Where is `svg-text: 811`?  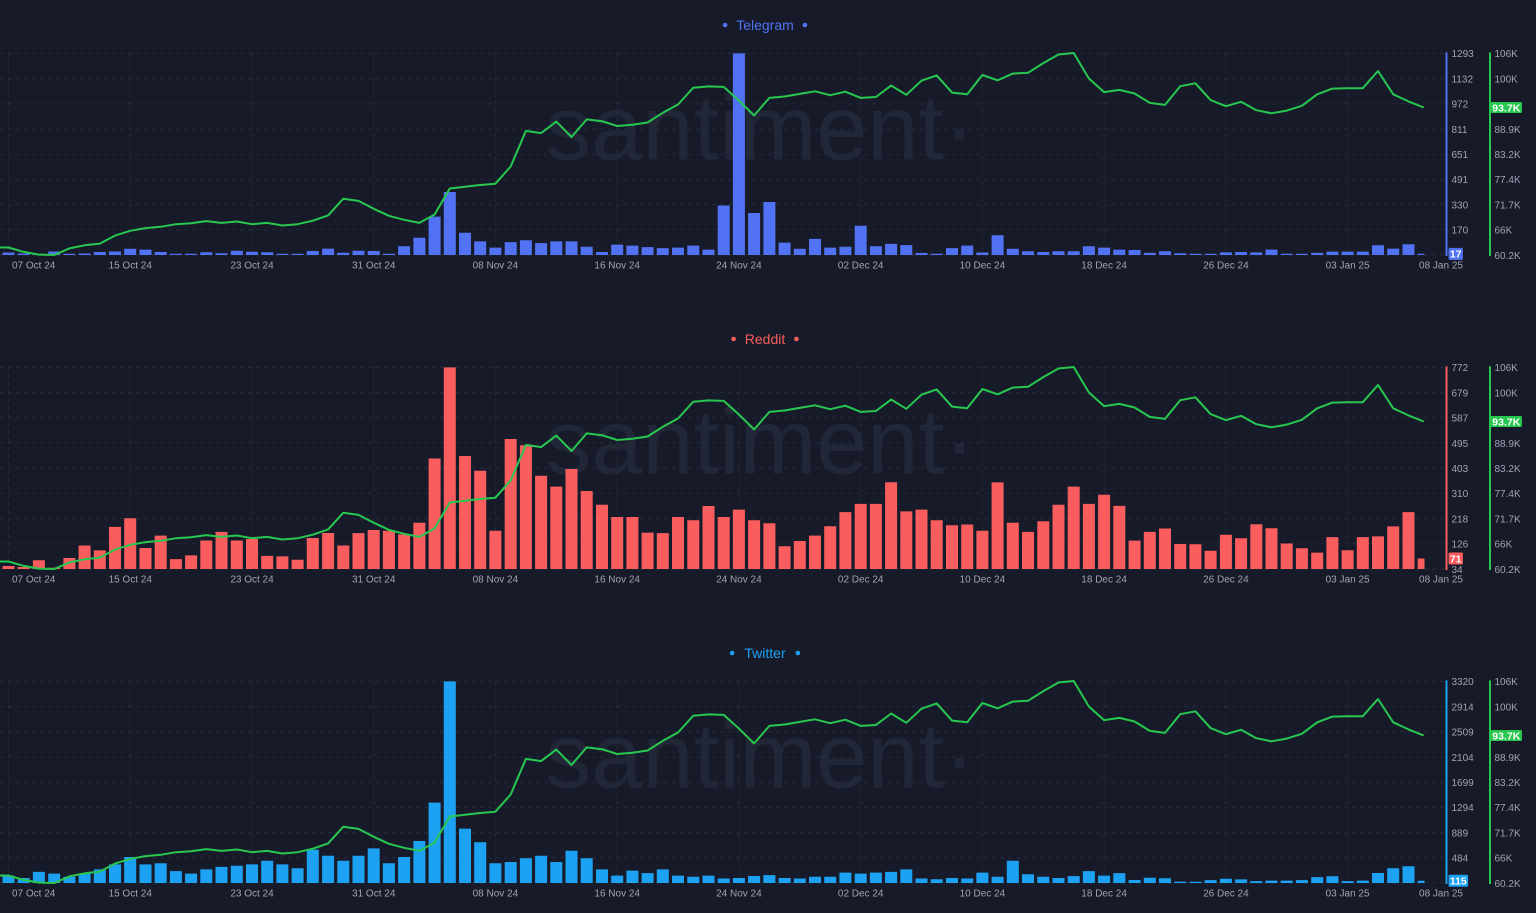
svg-text: 811 is located at coordinates (1460, 130).